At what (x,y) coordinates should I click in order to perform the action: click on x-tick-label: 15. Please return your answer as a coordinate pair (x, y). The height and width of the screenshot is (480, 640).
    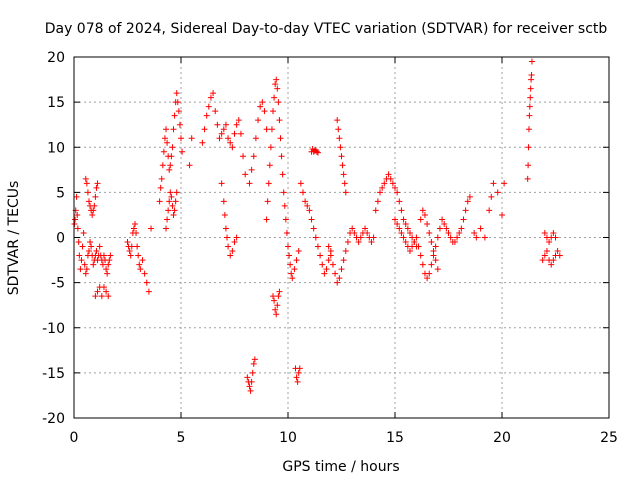
    Looking at the image, I should click on (395, 438).